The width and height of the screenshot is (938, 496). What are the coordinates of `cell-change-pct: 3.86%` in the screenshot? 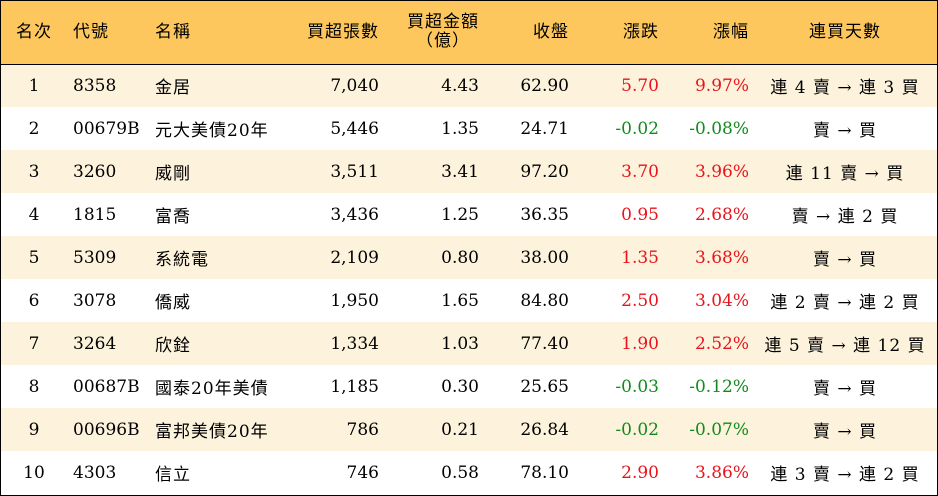 It's located at (708, 472).